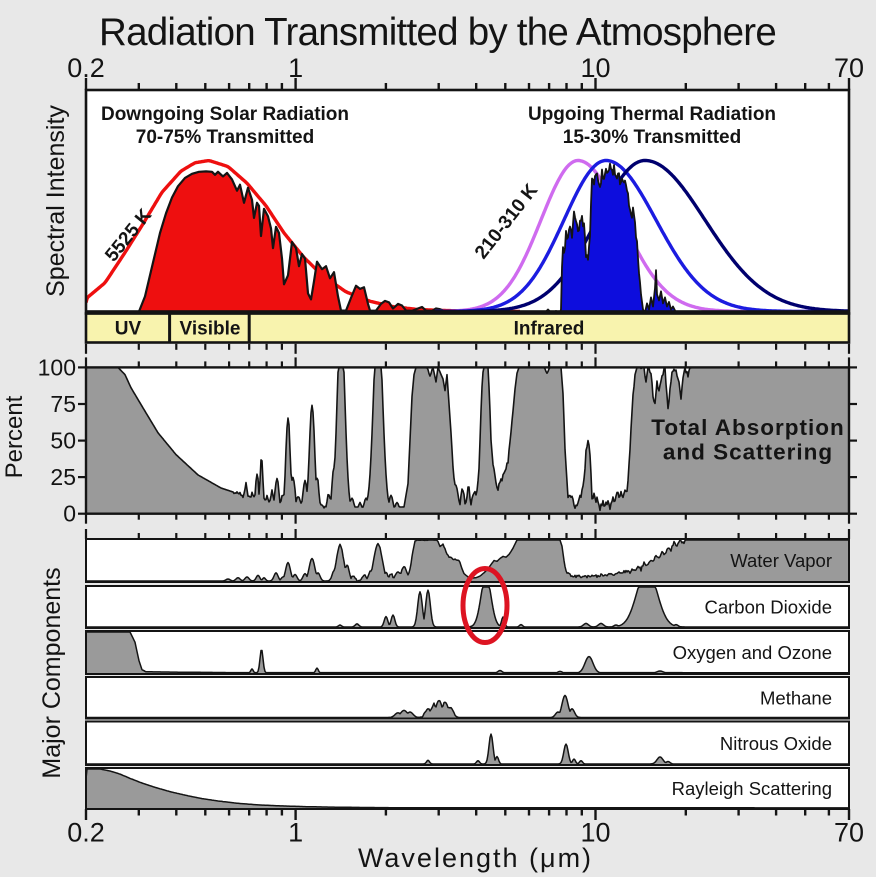 Image resolution: width=876 pixels, height=877 pixels. I want to click on svg-text: 0, so click(69, 514).